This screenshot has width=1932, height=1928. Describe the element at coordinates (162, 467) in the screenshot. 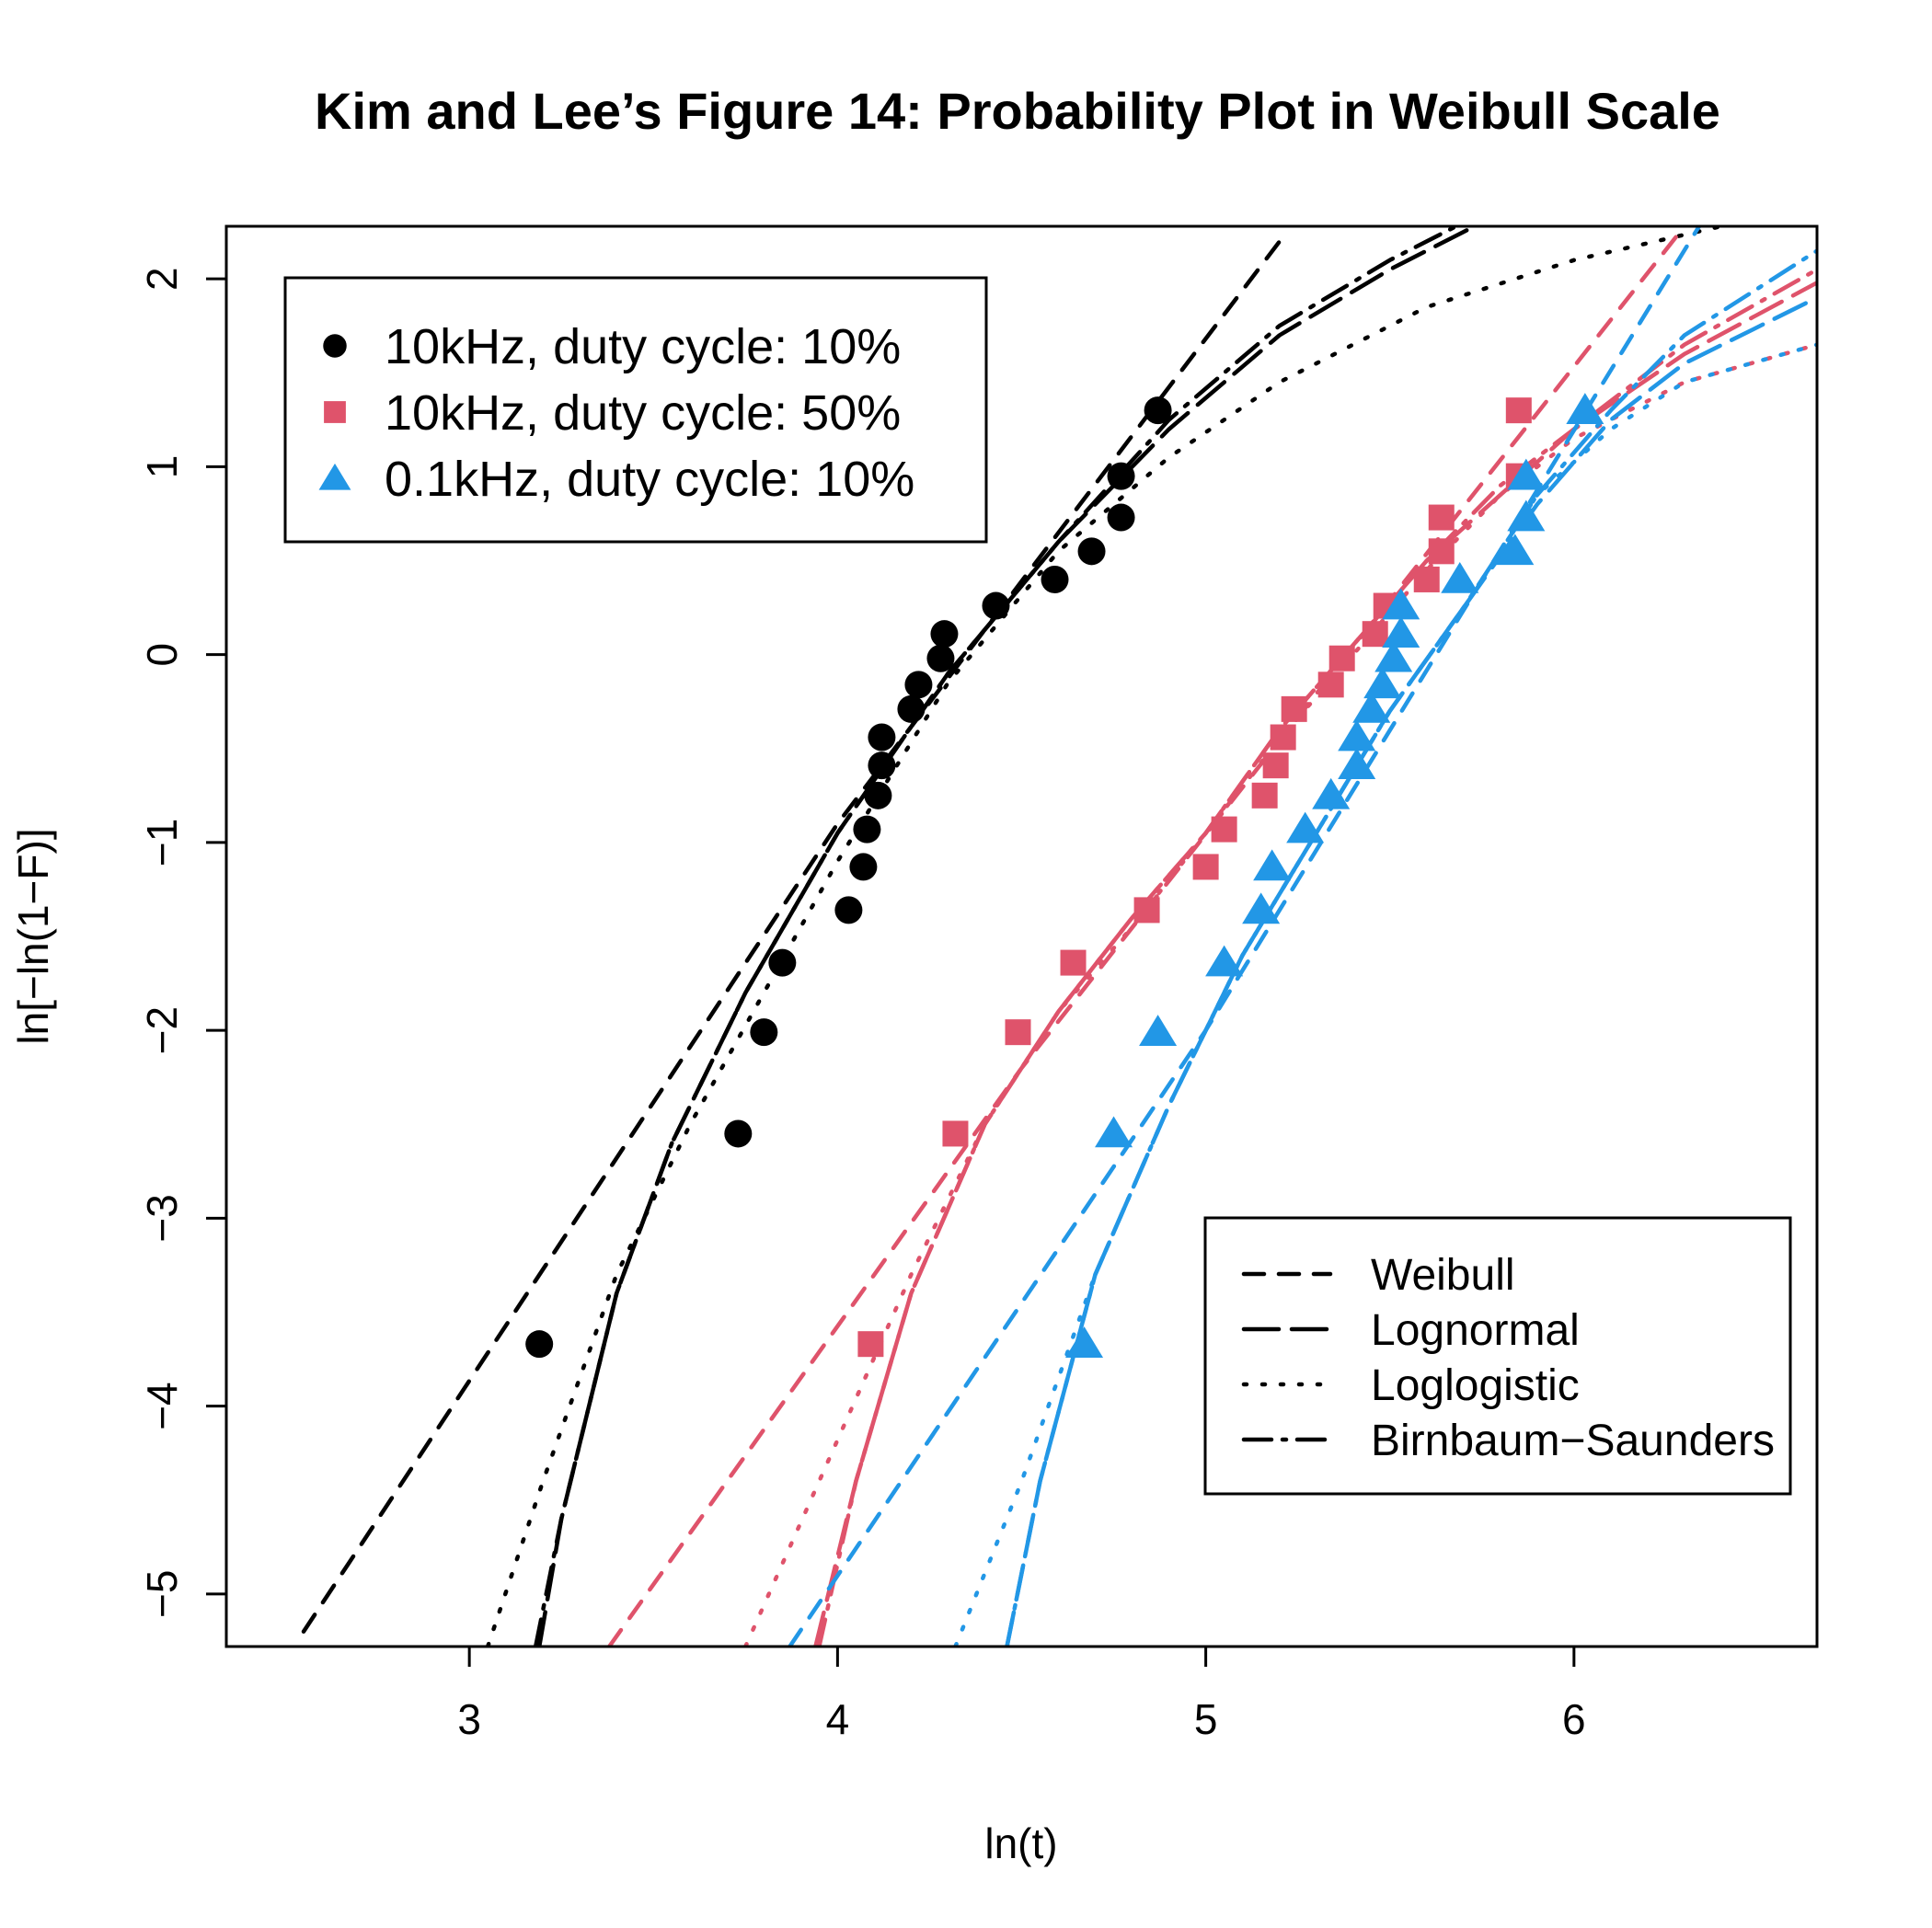

I see `y-tick-label: 1` at that location.